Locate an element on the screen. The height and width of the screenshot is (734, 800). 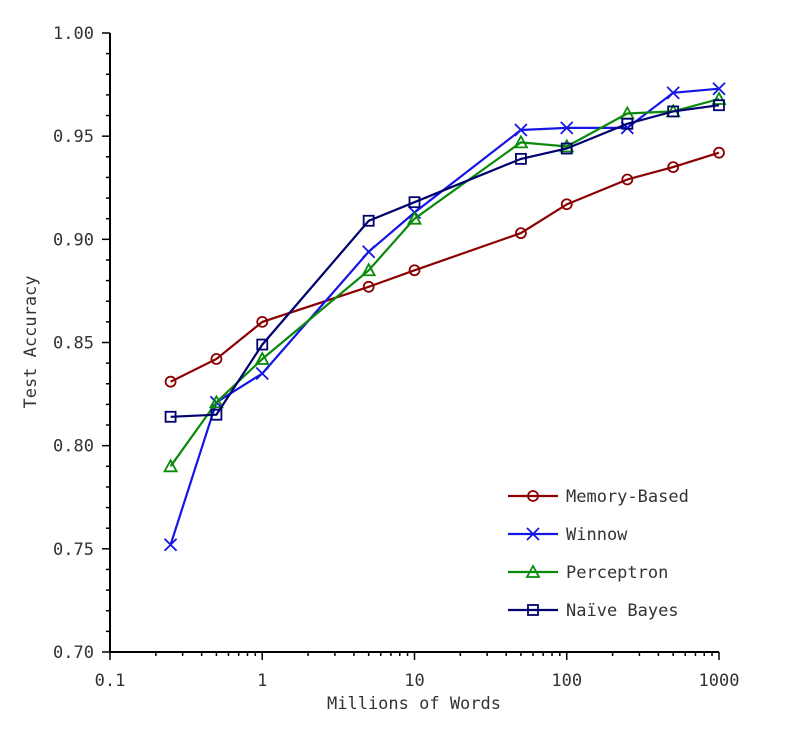
legend-item: Winnow is located at coordinates (568, 535).